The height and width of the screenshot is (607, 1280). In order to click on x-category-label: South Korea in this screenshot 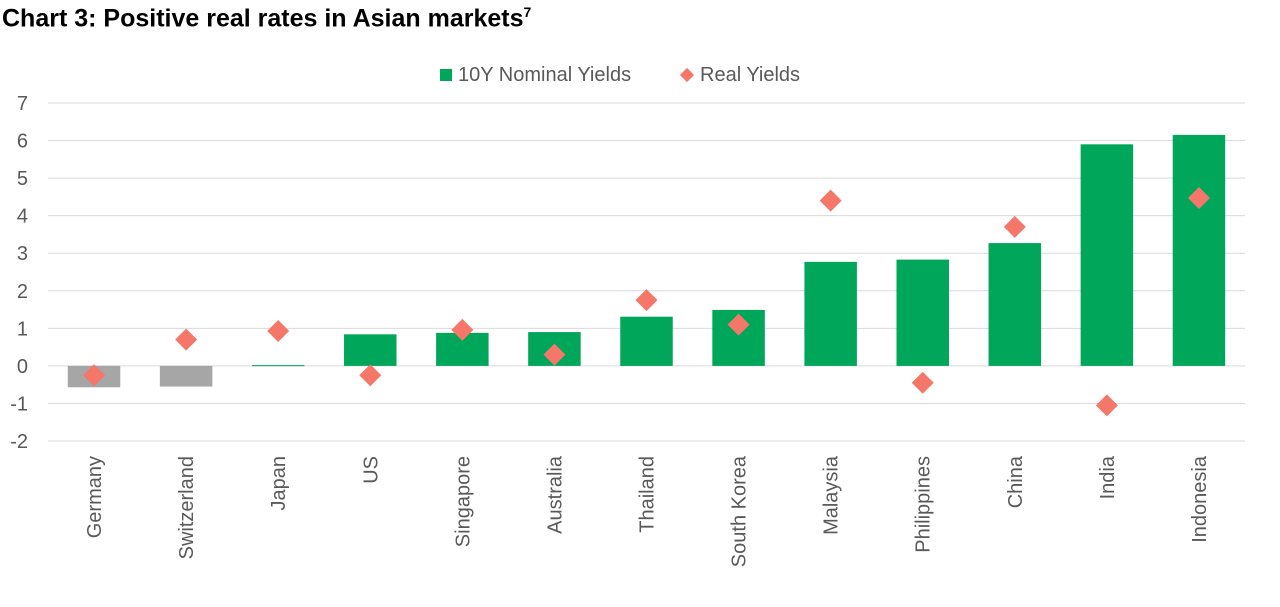, I will do `click(740, 511)`.